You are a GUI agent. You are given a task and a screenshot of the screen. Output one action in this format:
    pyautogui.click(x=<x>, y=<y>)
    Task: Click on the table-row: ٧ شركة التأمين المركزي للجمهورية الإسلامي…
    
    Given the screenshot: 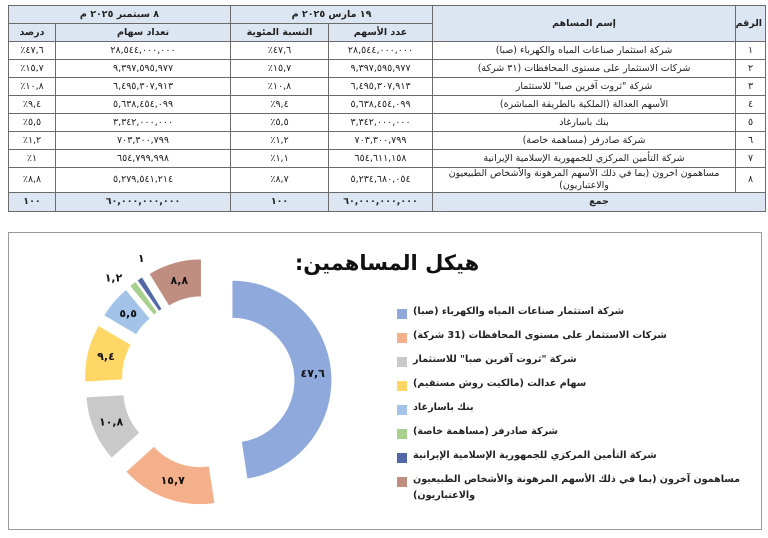 What is the action you would take?
    pyautogui.click(x=387, y=158)
    